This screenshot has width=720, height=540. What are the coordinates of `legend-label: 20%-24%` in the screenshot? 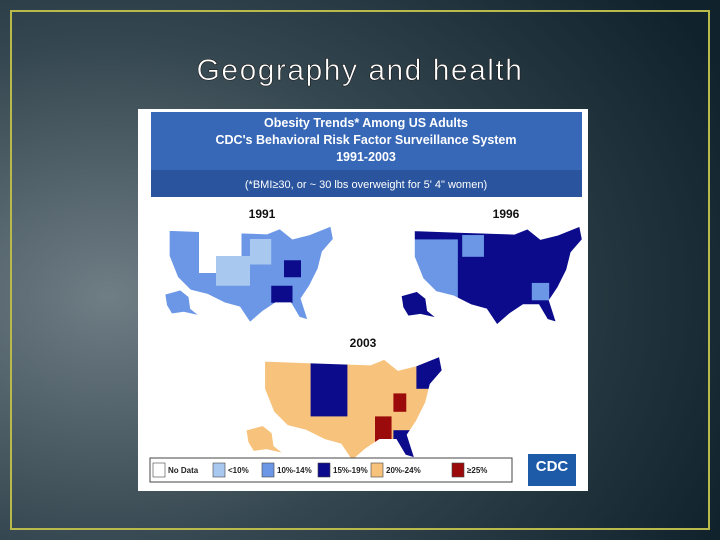 It's located at (403, 470).